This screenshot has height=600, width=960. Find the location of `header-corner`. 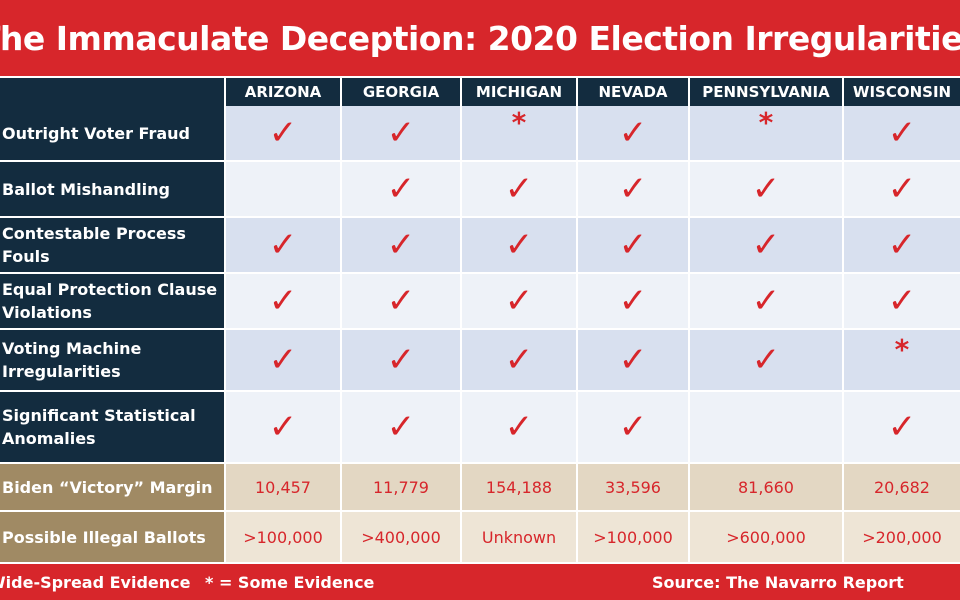

header-corner is located at coordinates (112, 92).